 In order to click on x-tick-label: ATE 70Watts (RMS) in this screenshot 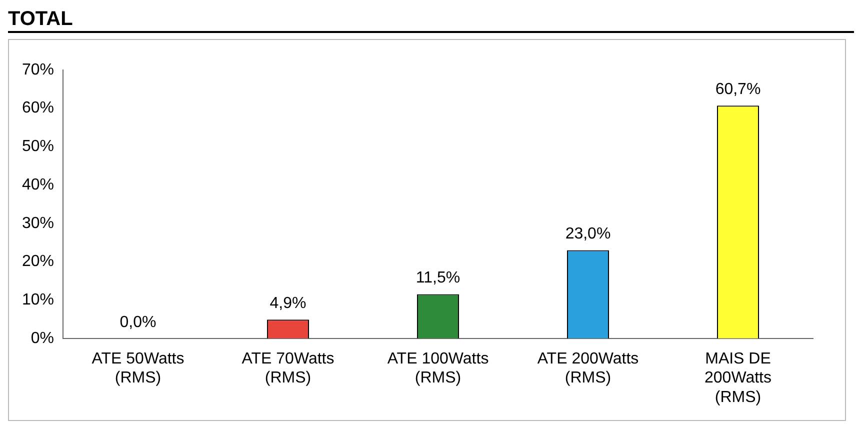, I will do `click(288, 368)`.